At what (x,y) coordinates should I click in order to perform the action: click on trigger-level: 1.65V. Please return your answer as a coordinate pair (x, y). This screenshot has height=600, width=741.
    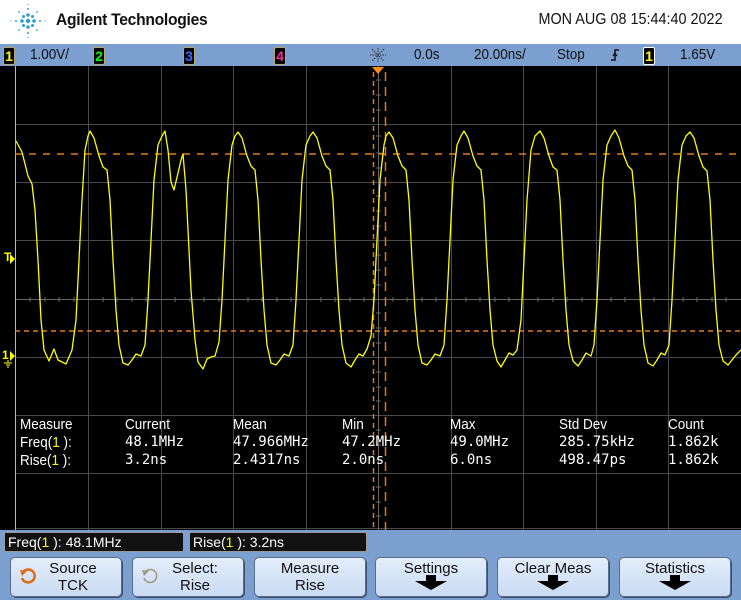
    Looking at the image, I should click on (698, 54).